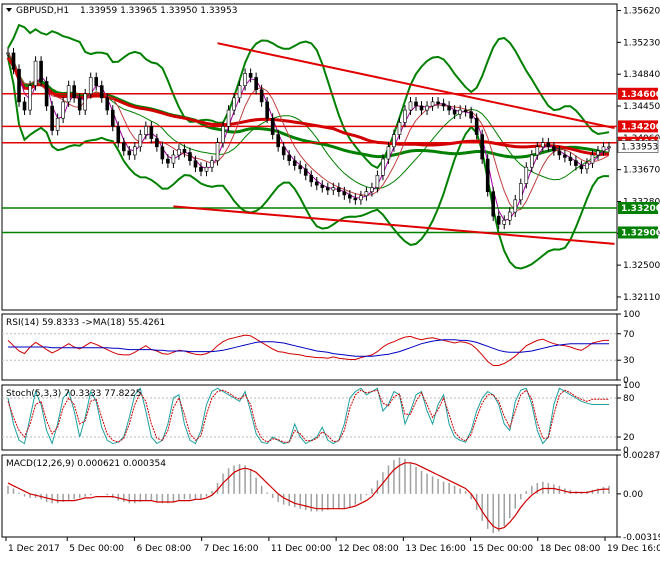 The width and height of the screenshot is (660, 564). Describe the element at coordinates (626, 451) in the screenshot. I see `stoch-ytick-label: 0` at that location.